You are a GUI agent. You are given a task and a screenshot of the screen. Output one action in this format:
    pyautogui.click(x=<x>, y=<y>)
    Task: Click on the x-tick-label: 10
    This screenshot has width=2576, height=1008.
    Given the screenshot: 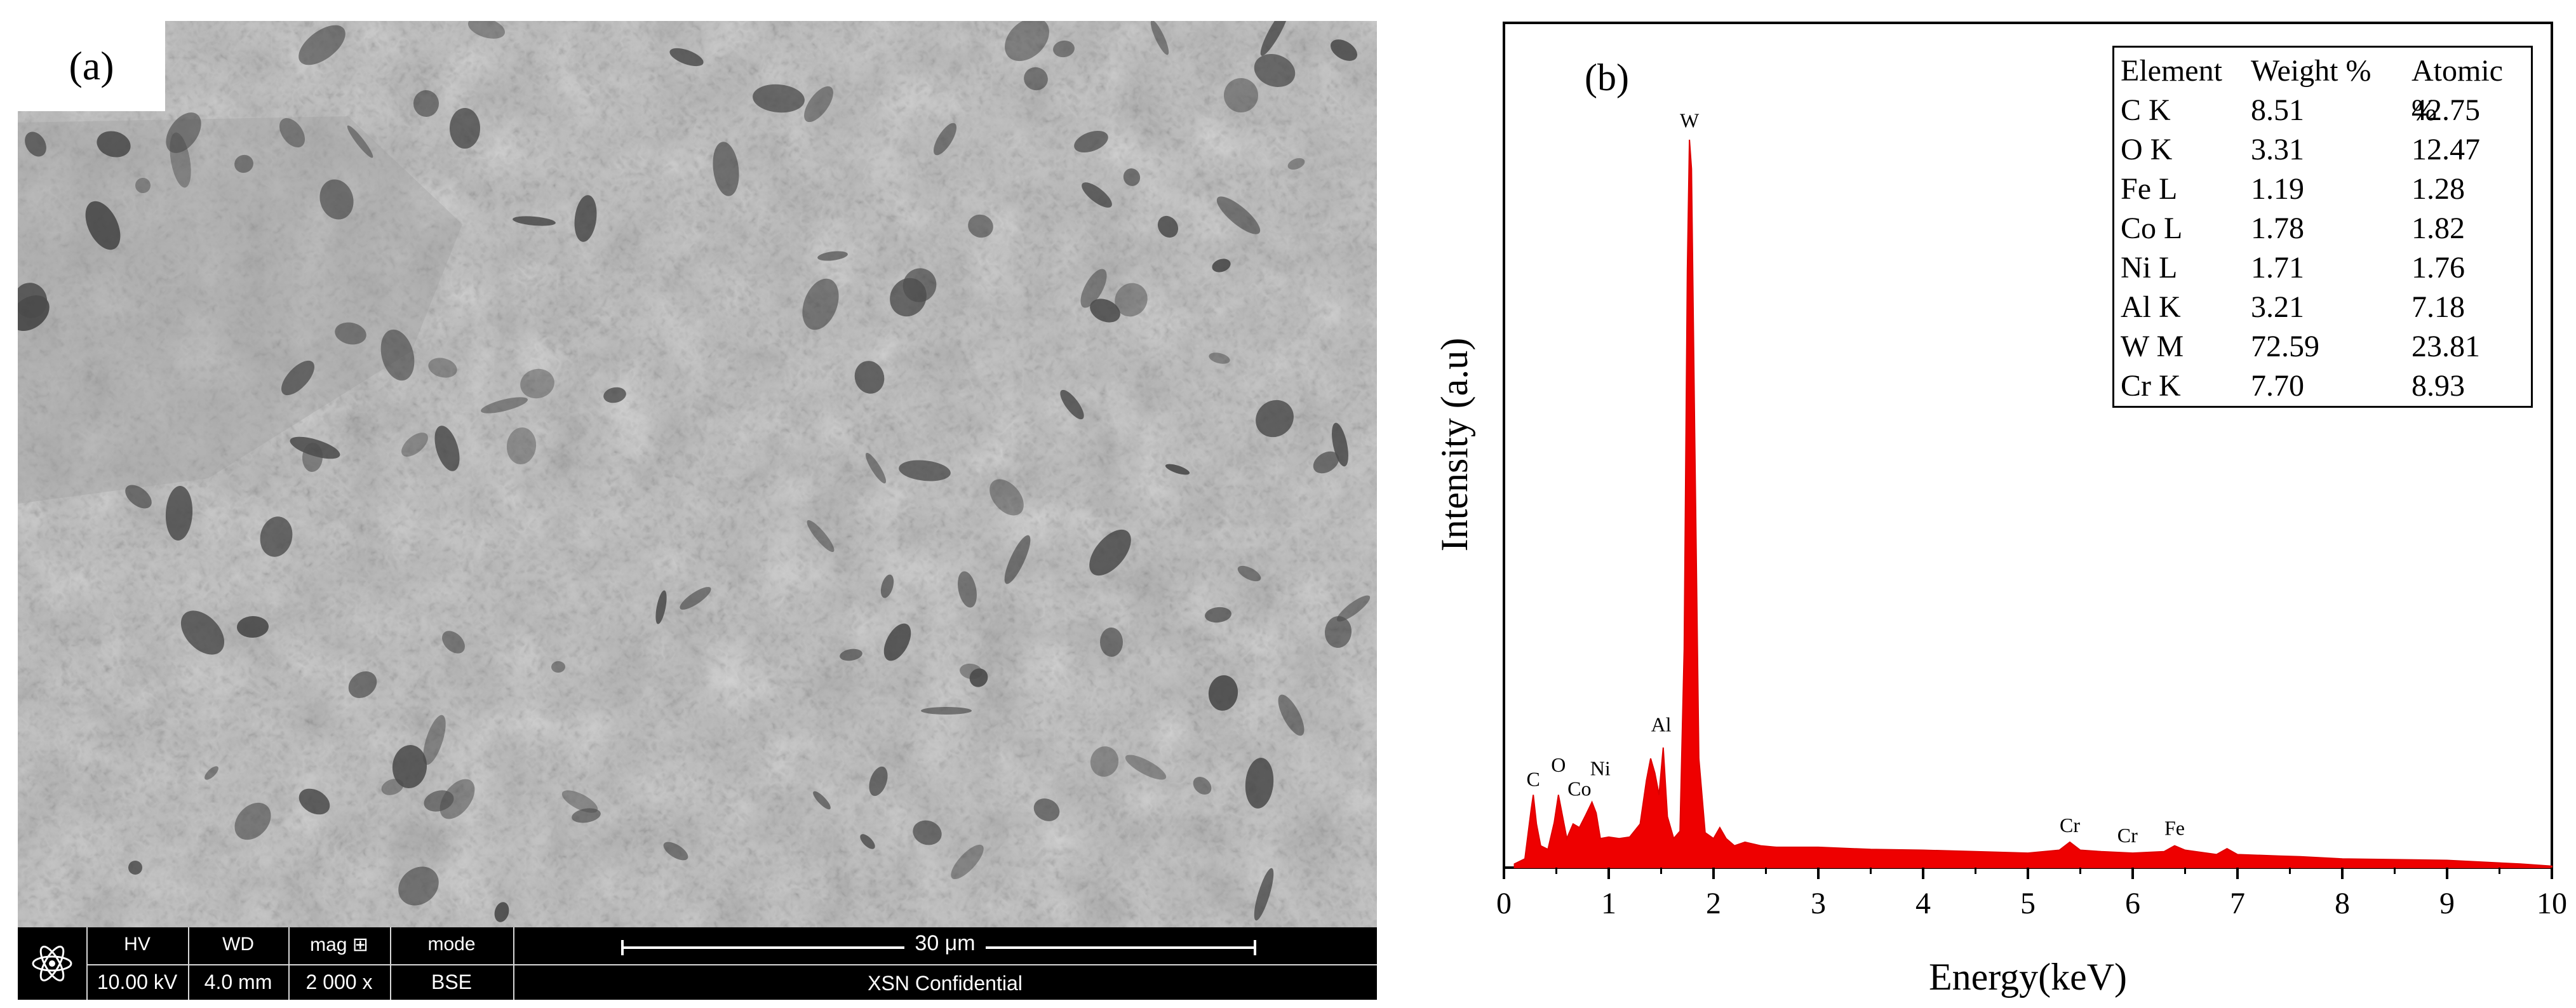 What is the action you would take?
    pyautogui.click(x=2552, y=903)
    